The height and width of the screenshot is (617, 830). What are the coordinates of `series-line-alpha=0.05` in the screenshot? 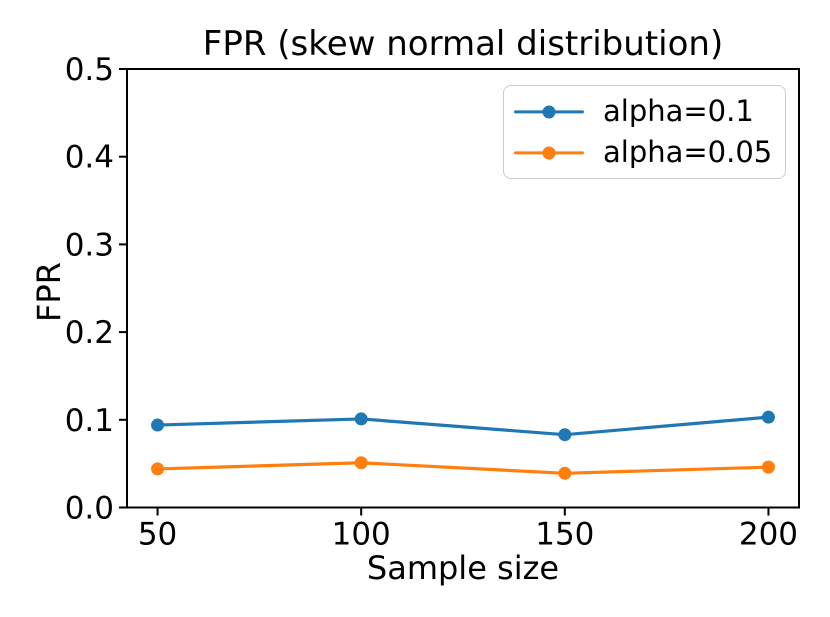 It's located at (463, 468).